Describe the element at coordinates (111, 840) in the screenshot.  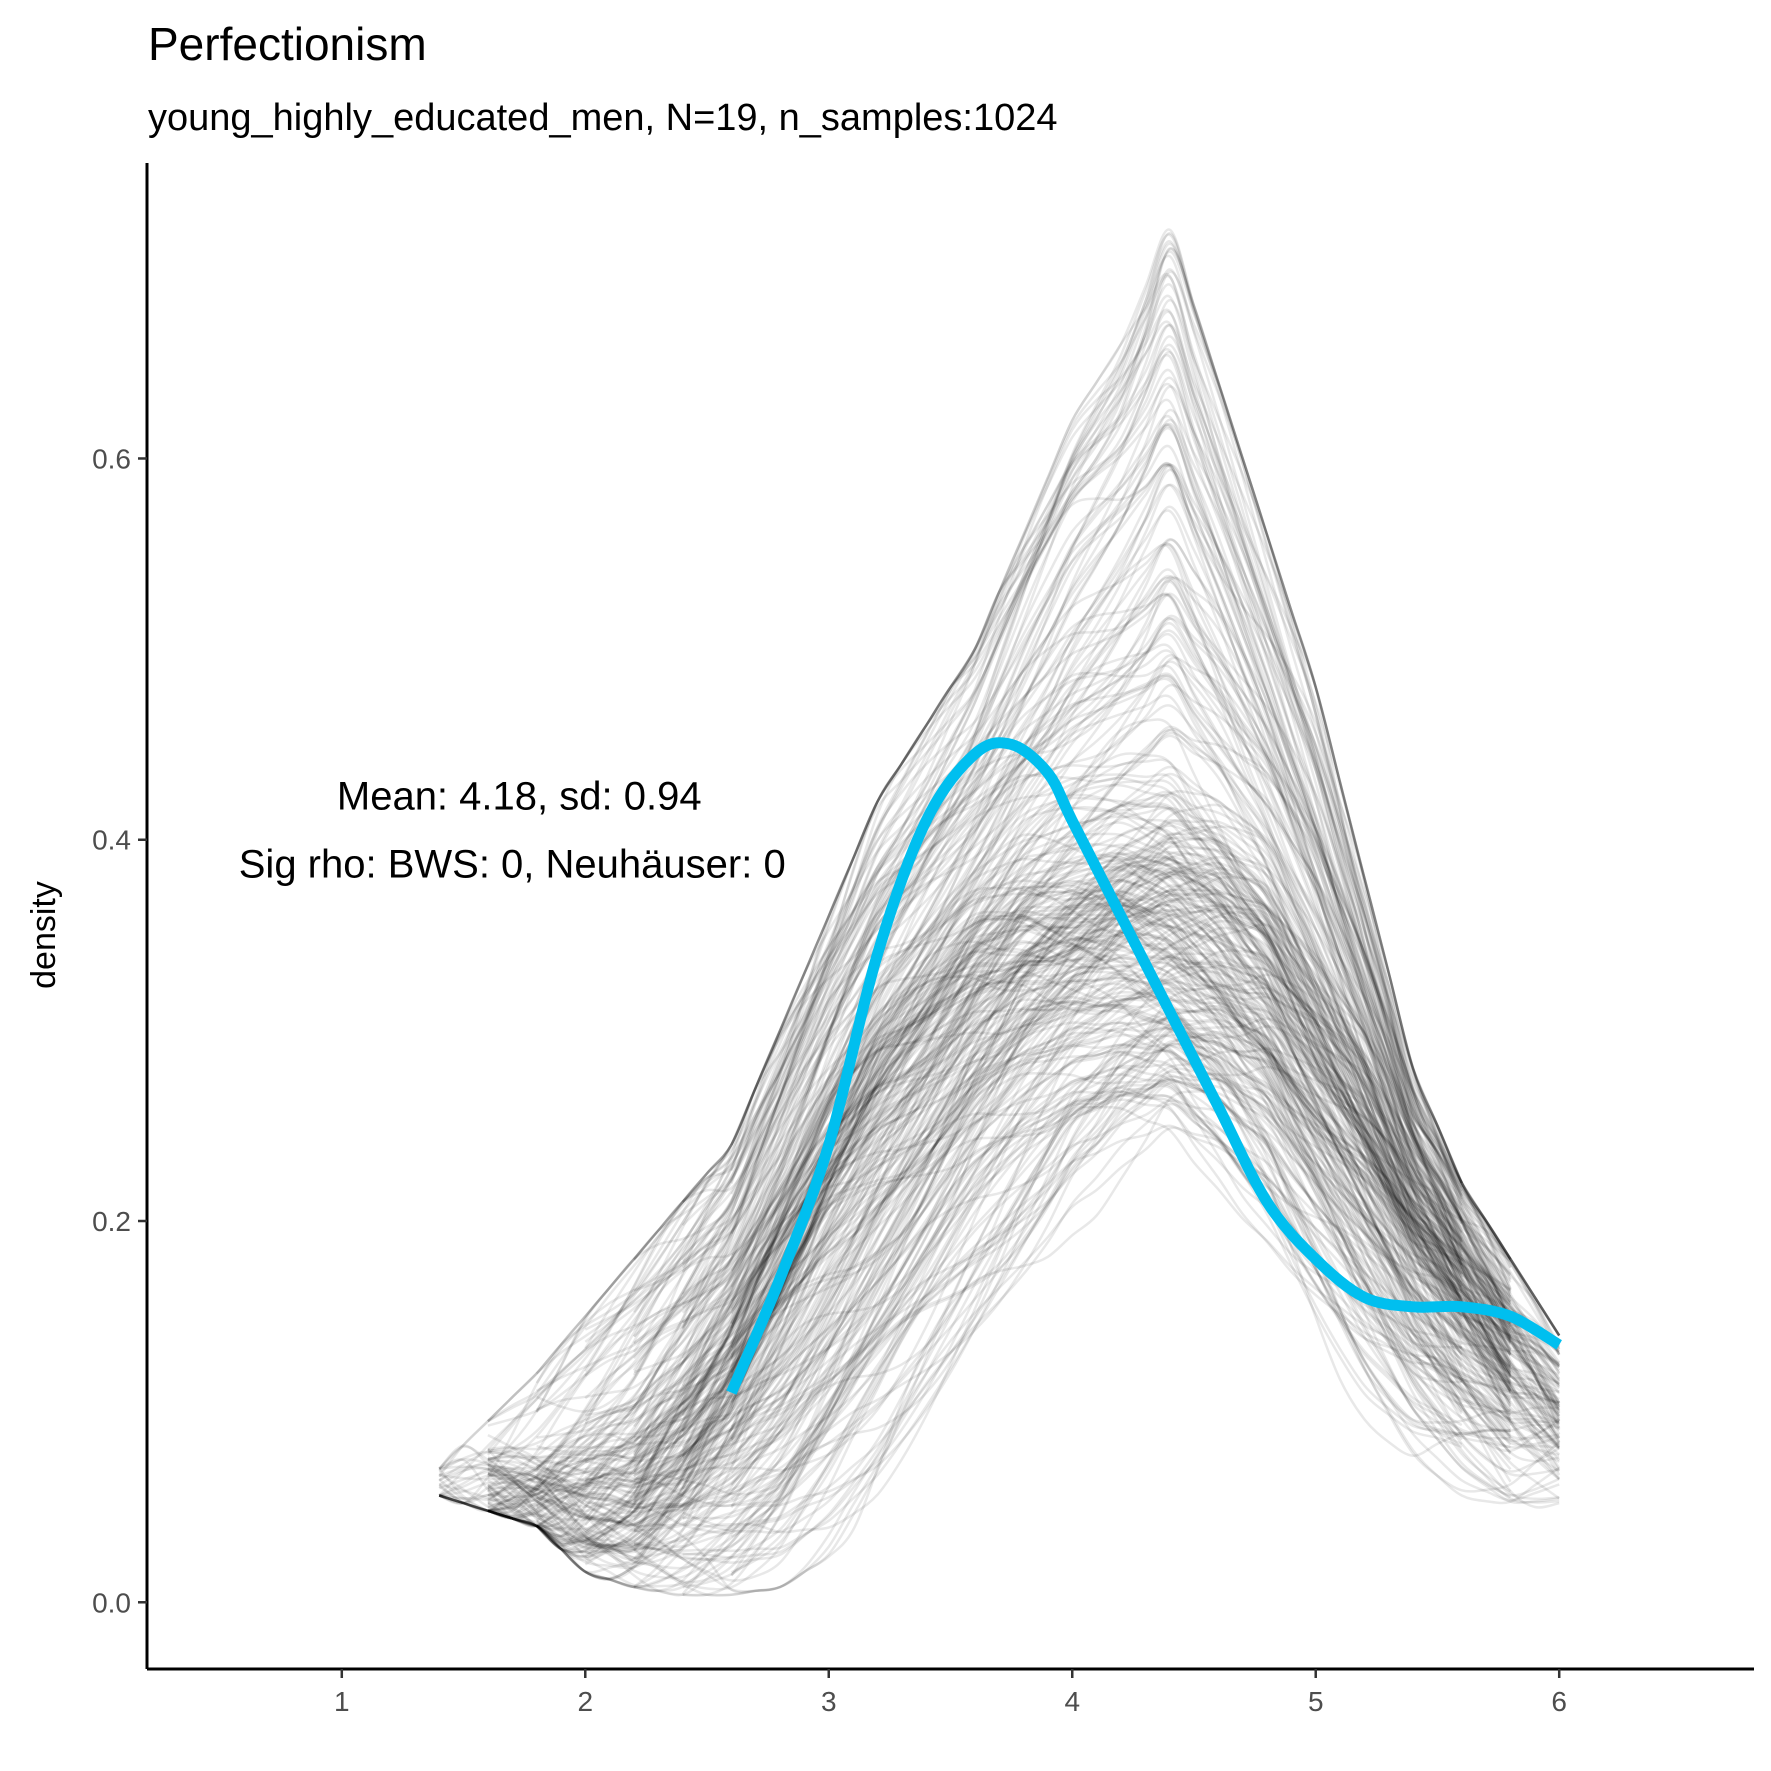
I see `y-tick-label: 0.4` at that location.